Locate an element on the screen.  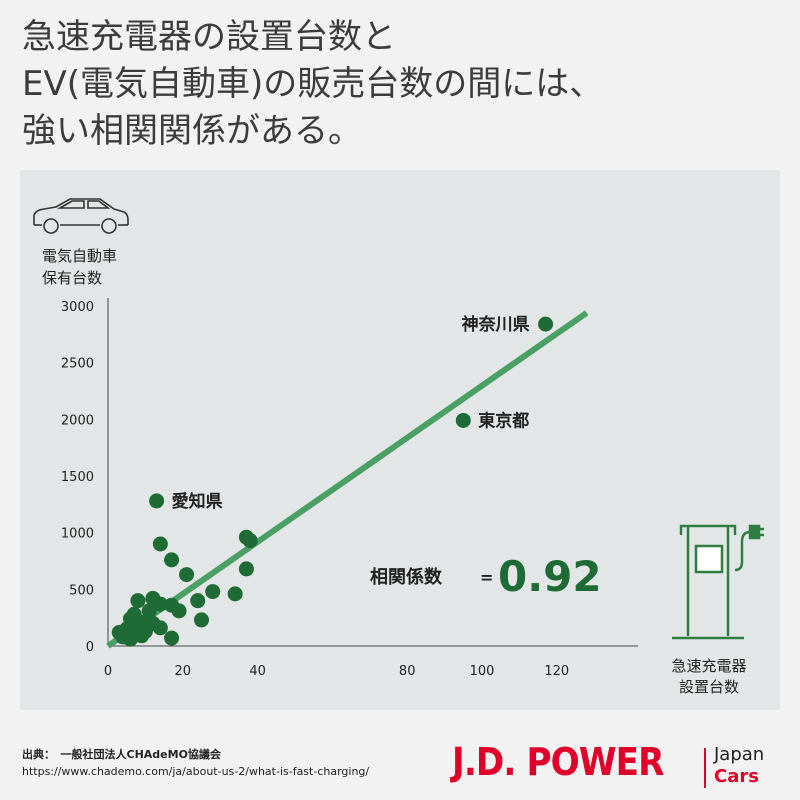
y-tick-label: 2500 is located at coordinates (77, 364).